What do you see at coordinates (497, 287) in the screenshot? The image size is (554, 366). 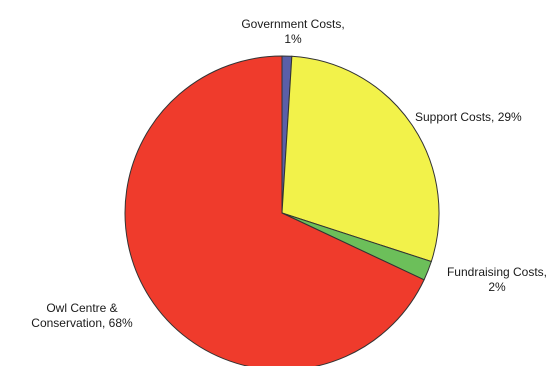 I see `pie-slice-label-line: 2%` at bounding box center [497, 287].